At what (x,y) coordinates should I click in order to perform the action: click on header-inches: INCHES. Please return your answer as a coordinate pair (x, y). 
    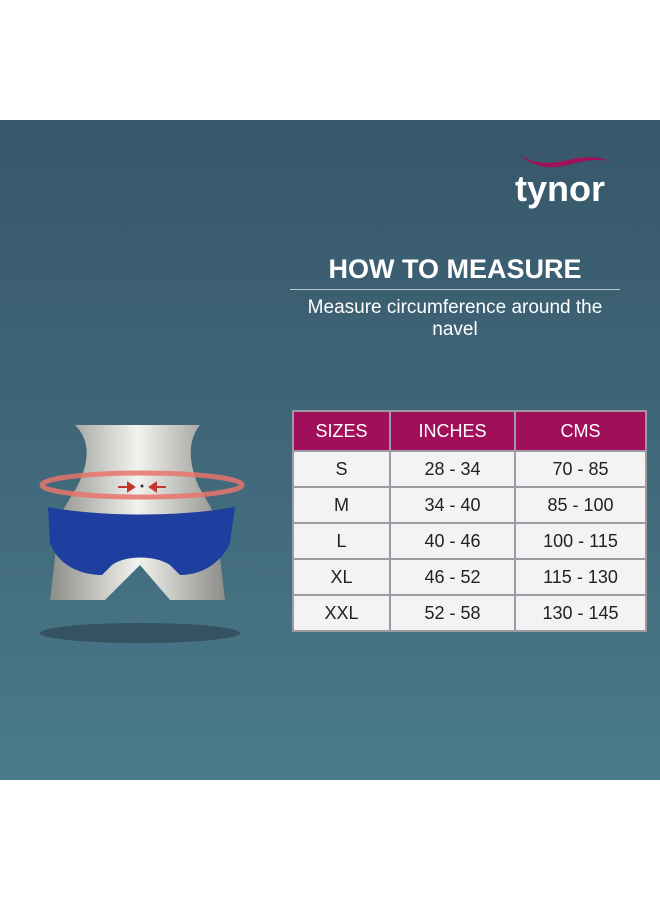
    Looking at the image, I should click on (452, 431).